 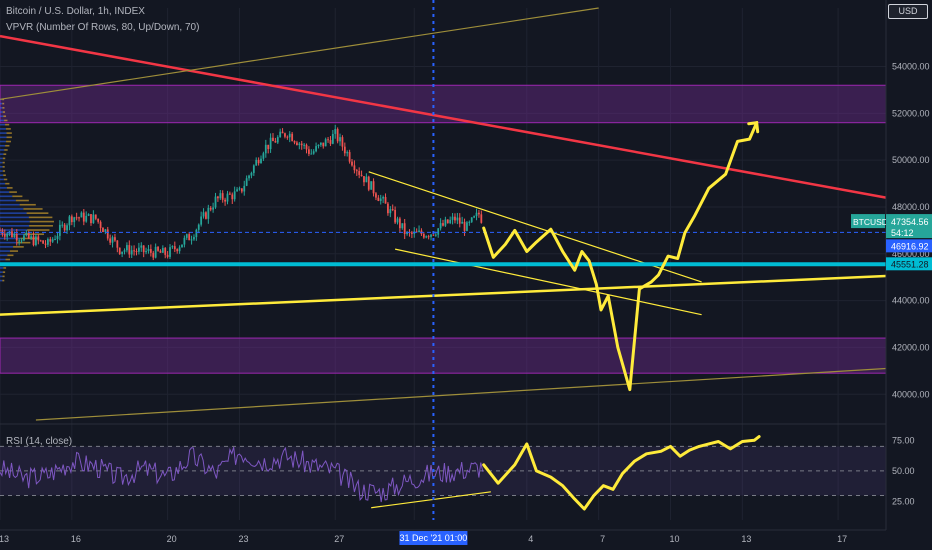 What do you see at coordinates (103, 27) in the screenshot?
I see `indicator-legend: VPVR (Number Of Rows, 80, Up/Down, 70)` at bounding box center [103, 27].